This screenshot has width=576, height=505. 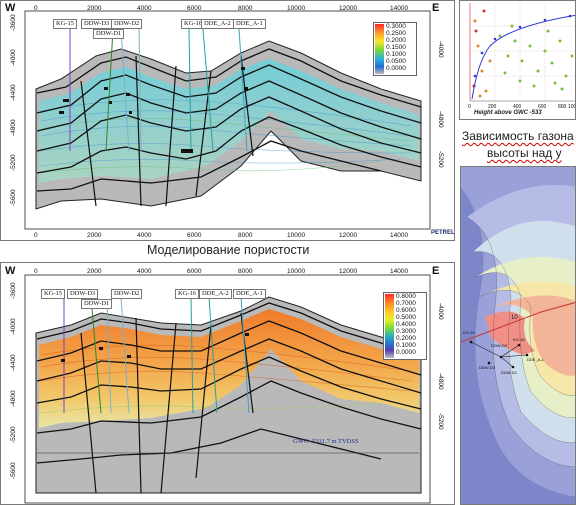 What do you see at coordinates (508, 113) in the screenshot?
I see `scatter-x-label: Height above GWC -533` at bounding box center [508, 113].